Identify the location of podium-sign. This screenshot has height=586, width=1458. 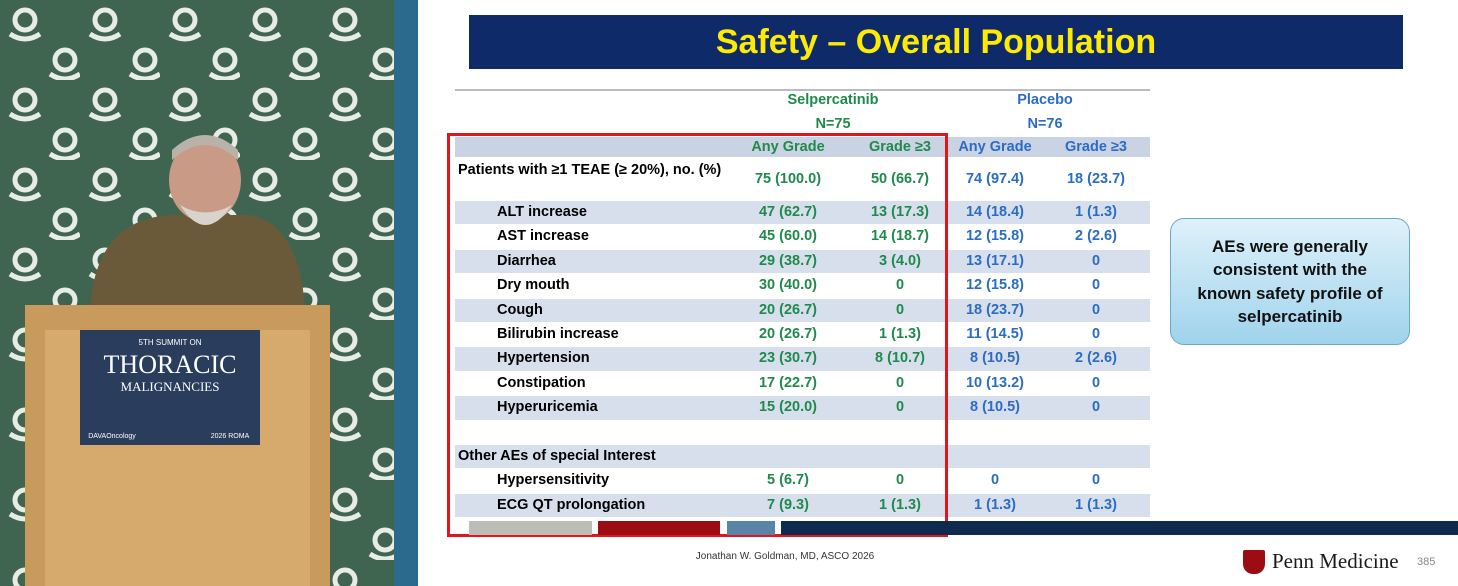
(170, 387).